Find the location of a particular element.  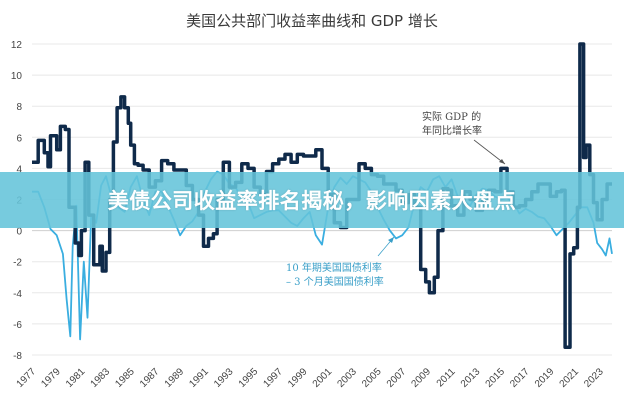

gdp-annotation-line1: 实际 GDP 的 is located at coordinates (452, 117).